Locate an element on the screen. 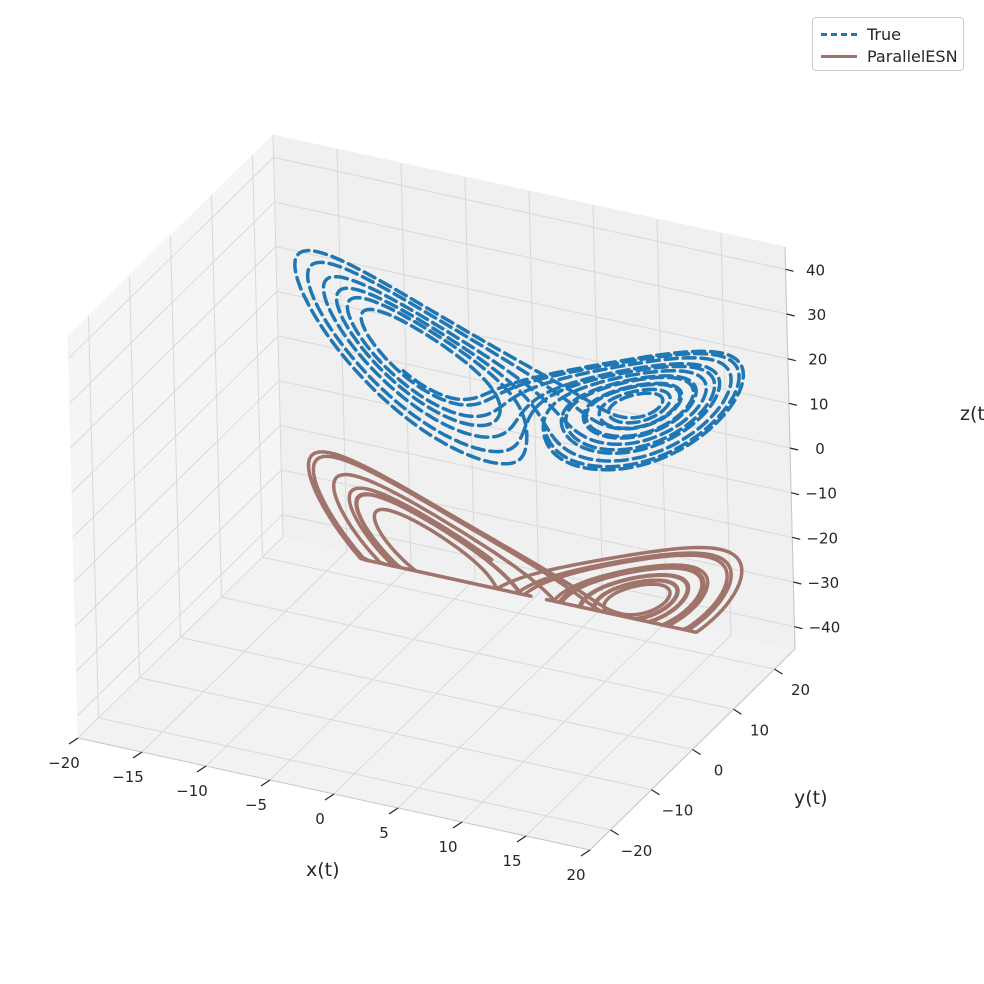  x-tick-label: 10 is located at coordinates (447, 847).